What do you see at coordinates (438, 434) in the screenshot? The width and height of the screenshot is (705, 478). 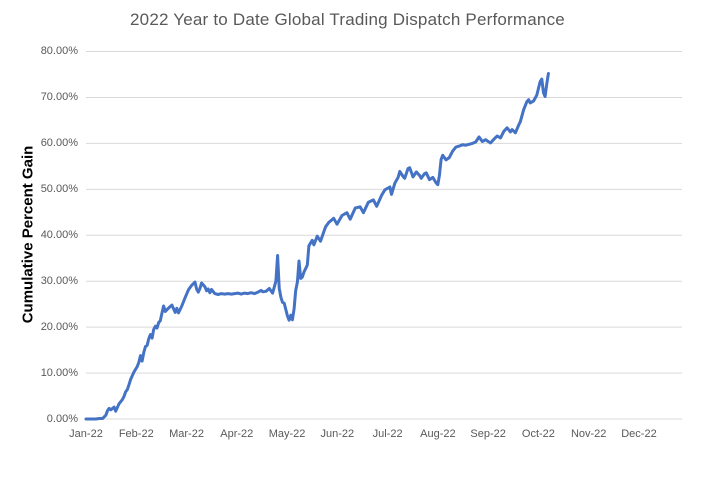 I see `x-tick-label: Aug-22` at bounding box center [438, 434].